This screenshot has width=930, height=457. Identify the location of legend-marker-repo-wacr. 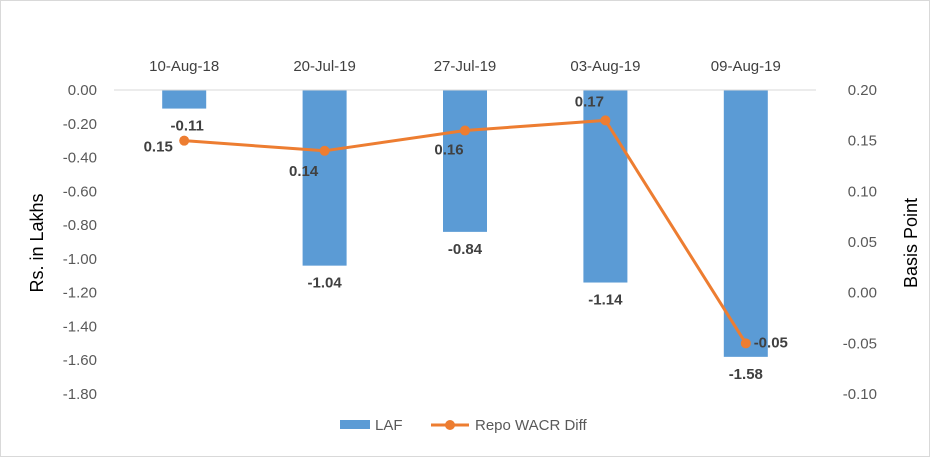
(450, 425).